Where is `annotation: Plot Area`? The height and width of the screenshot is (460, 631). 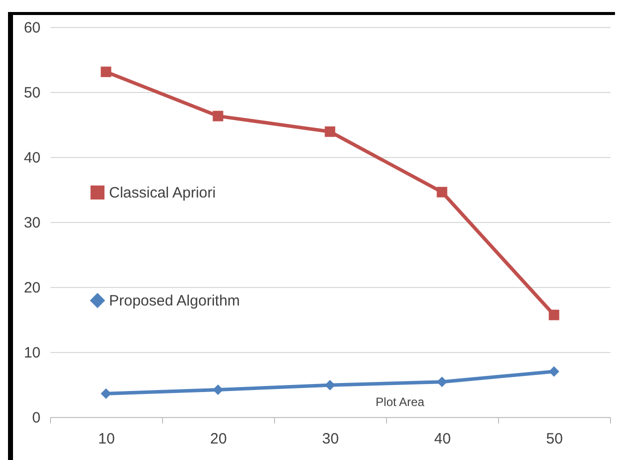 annotation: Plot Area is located at coordinates (400, 402).